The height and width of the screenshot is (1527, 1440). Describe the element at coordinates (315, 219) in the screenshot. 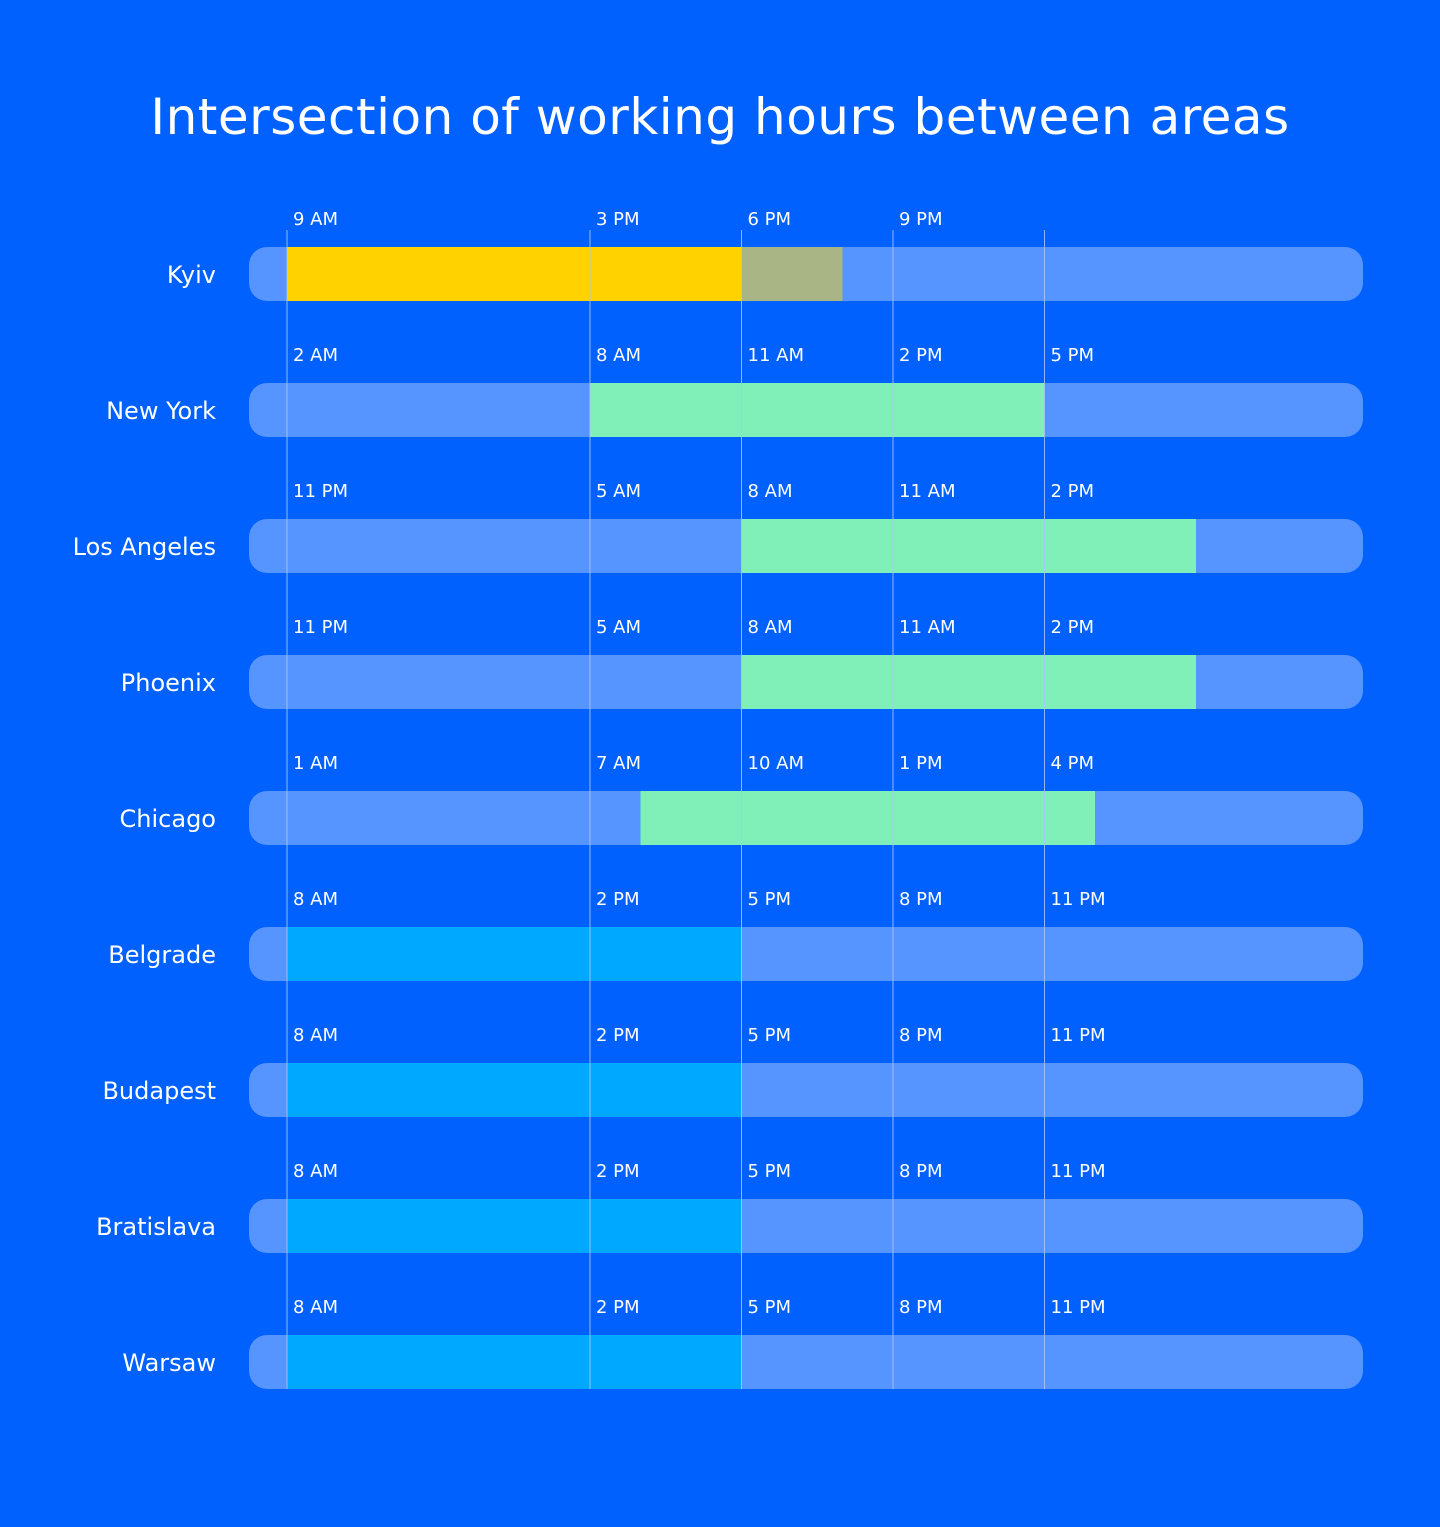

I see `tick-label: 9 AM` at that location.